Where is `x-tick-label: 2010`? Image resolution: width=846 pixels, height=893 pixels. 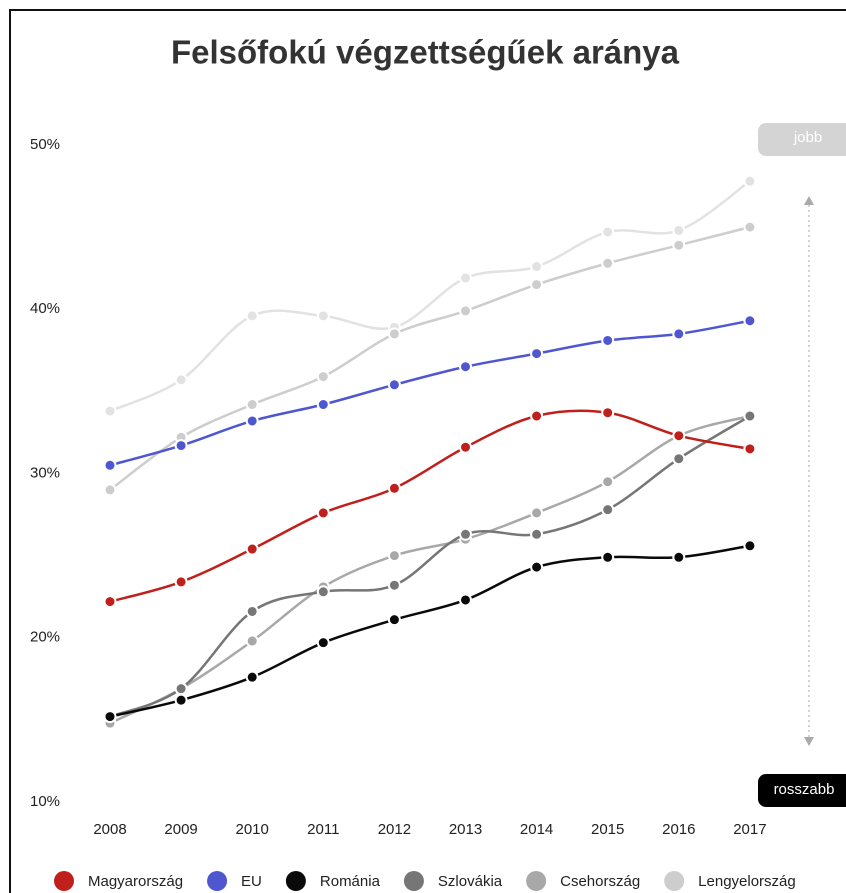 x-tick-label: 2010 is located at coordinates (252, 829).